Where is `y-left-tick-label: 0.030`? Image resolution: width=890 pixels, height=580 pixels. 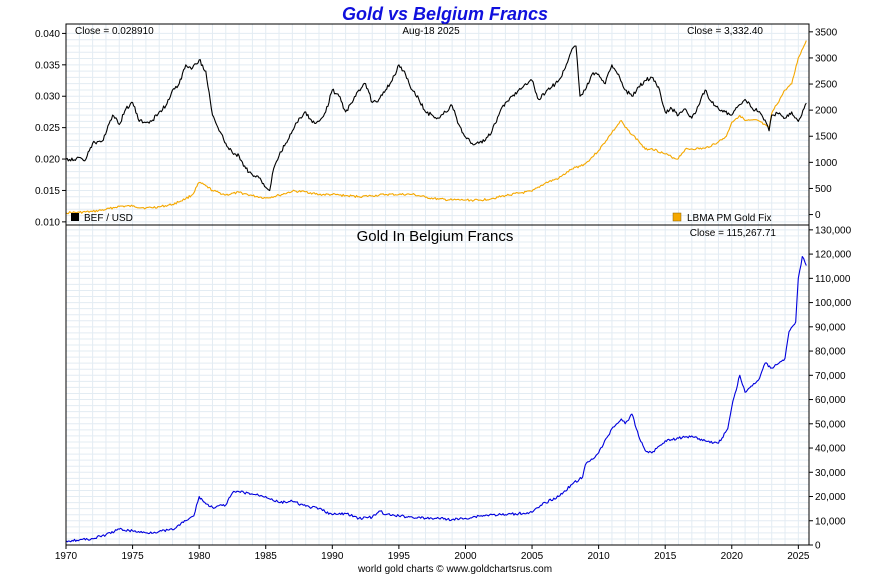
y-left-tick-label: 0.030 is located at coordinates (47, 97).